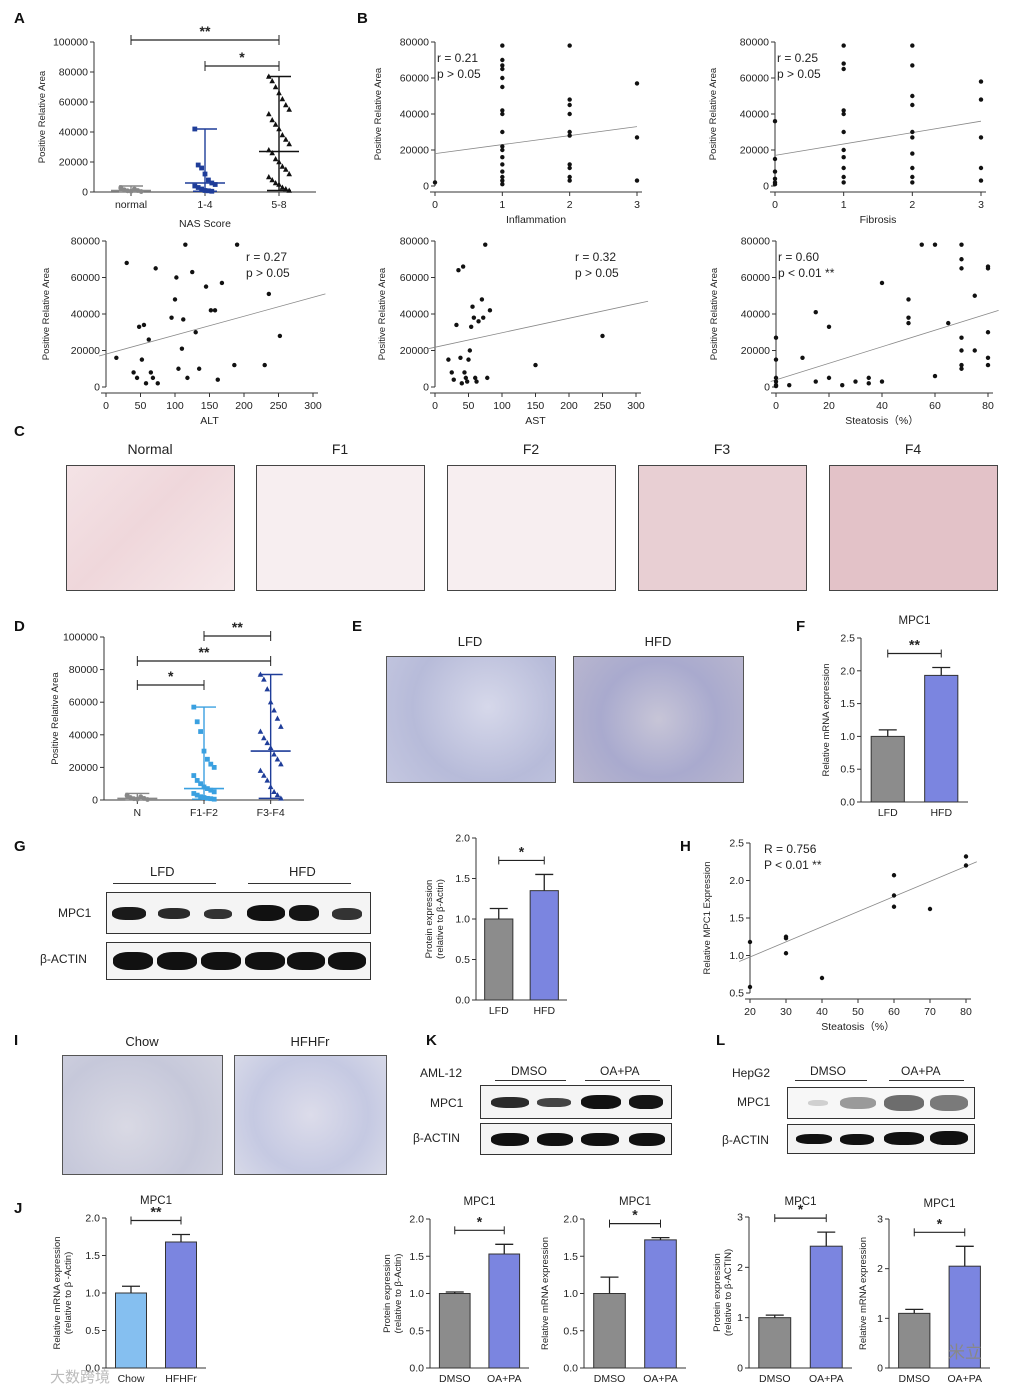  Describe the element at coordinates (829, 406) in the screenshot. I see `B5-x-tick-label: 20` at that location.